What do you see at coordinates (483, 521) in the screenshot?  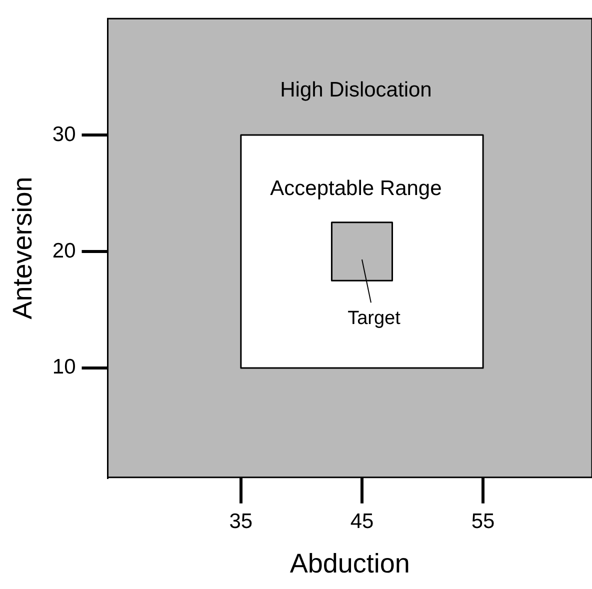 I see `x-tick-label: 55` at bounding box center [483, 521].